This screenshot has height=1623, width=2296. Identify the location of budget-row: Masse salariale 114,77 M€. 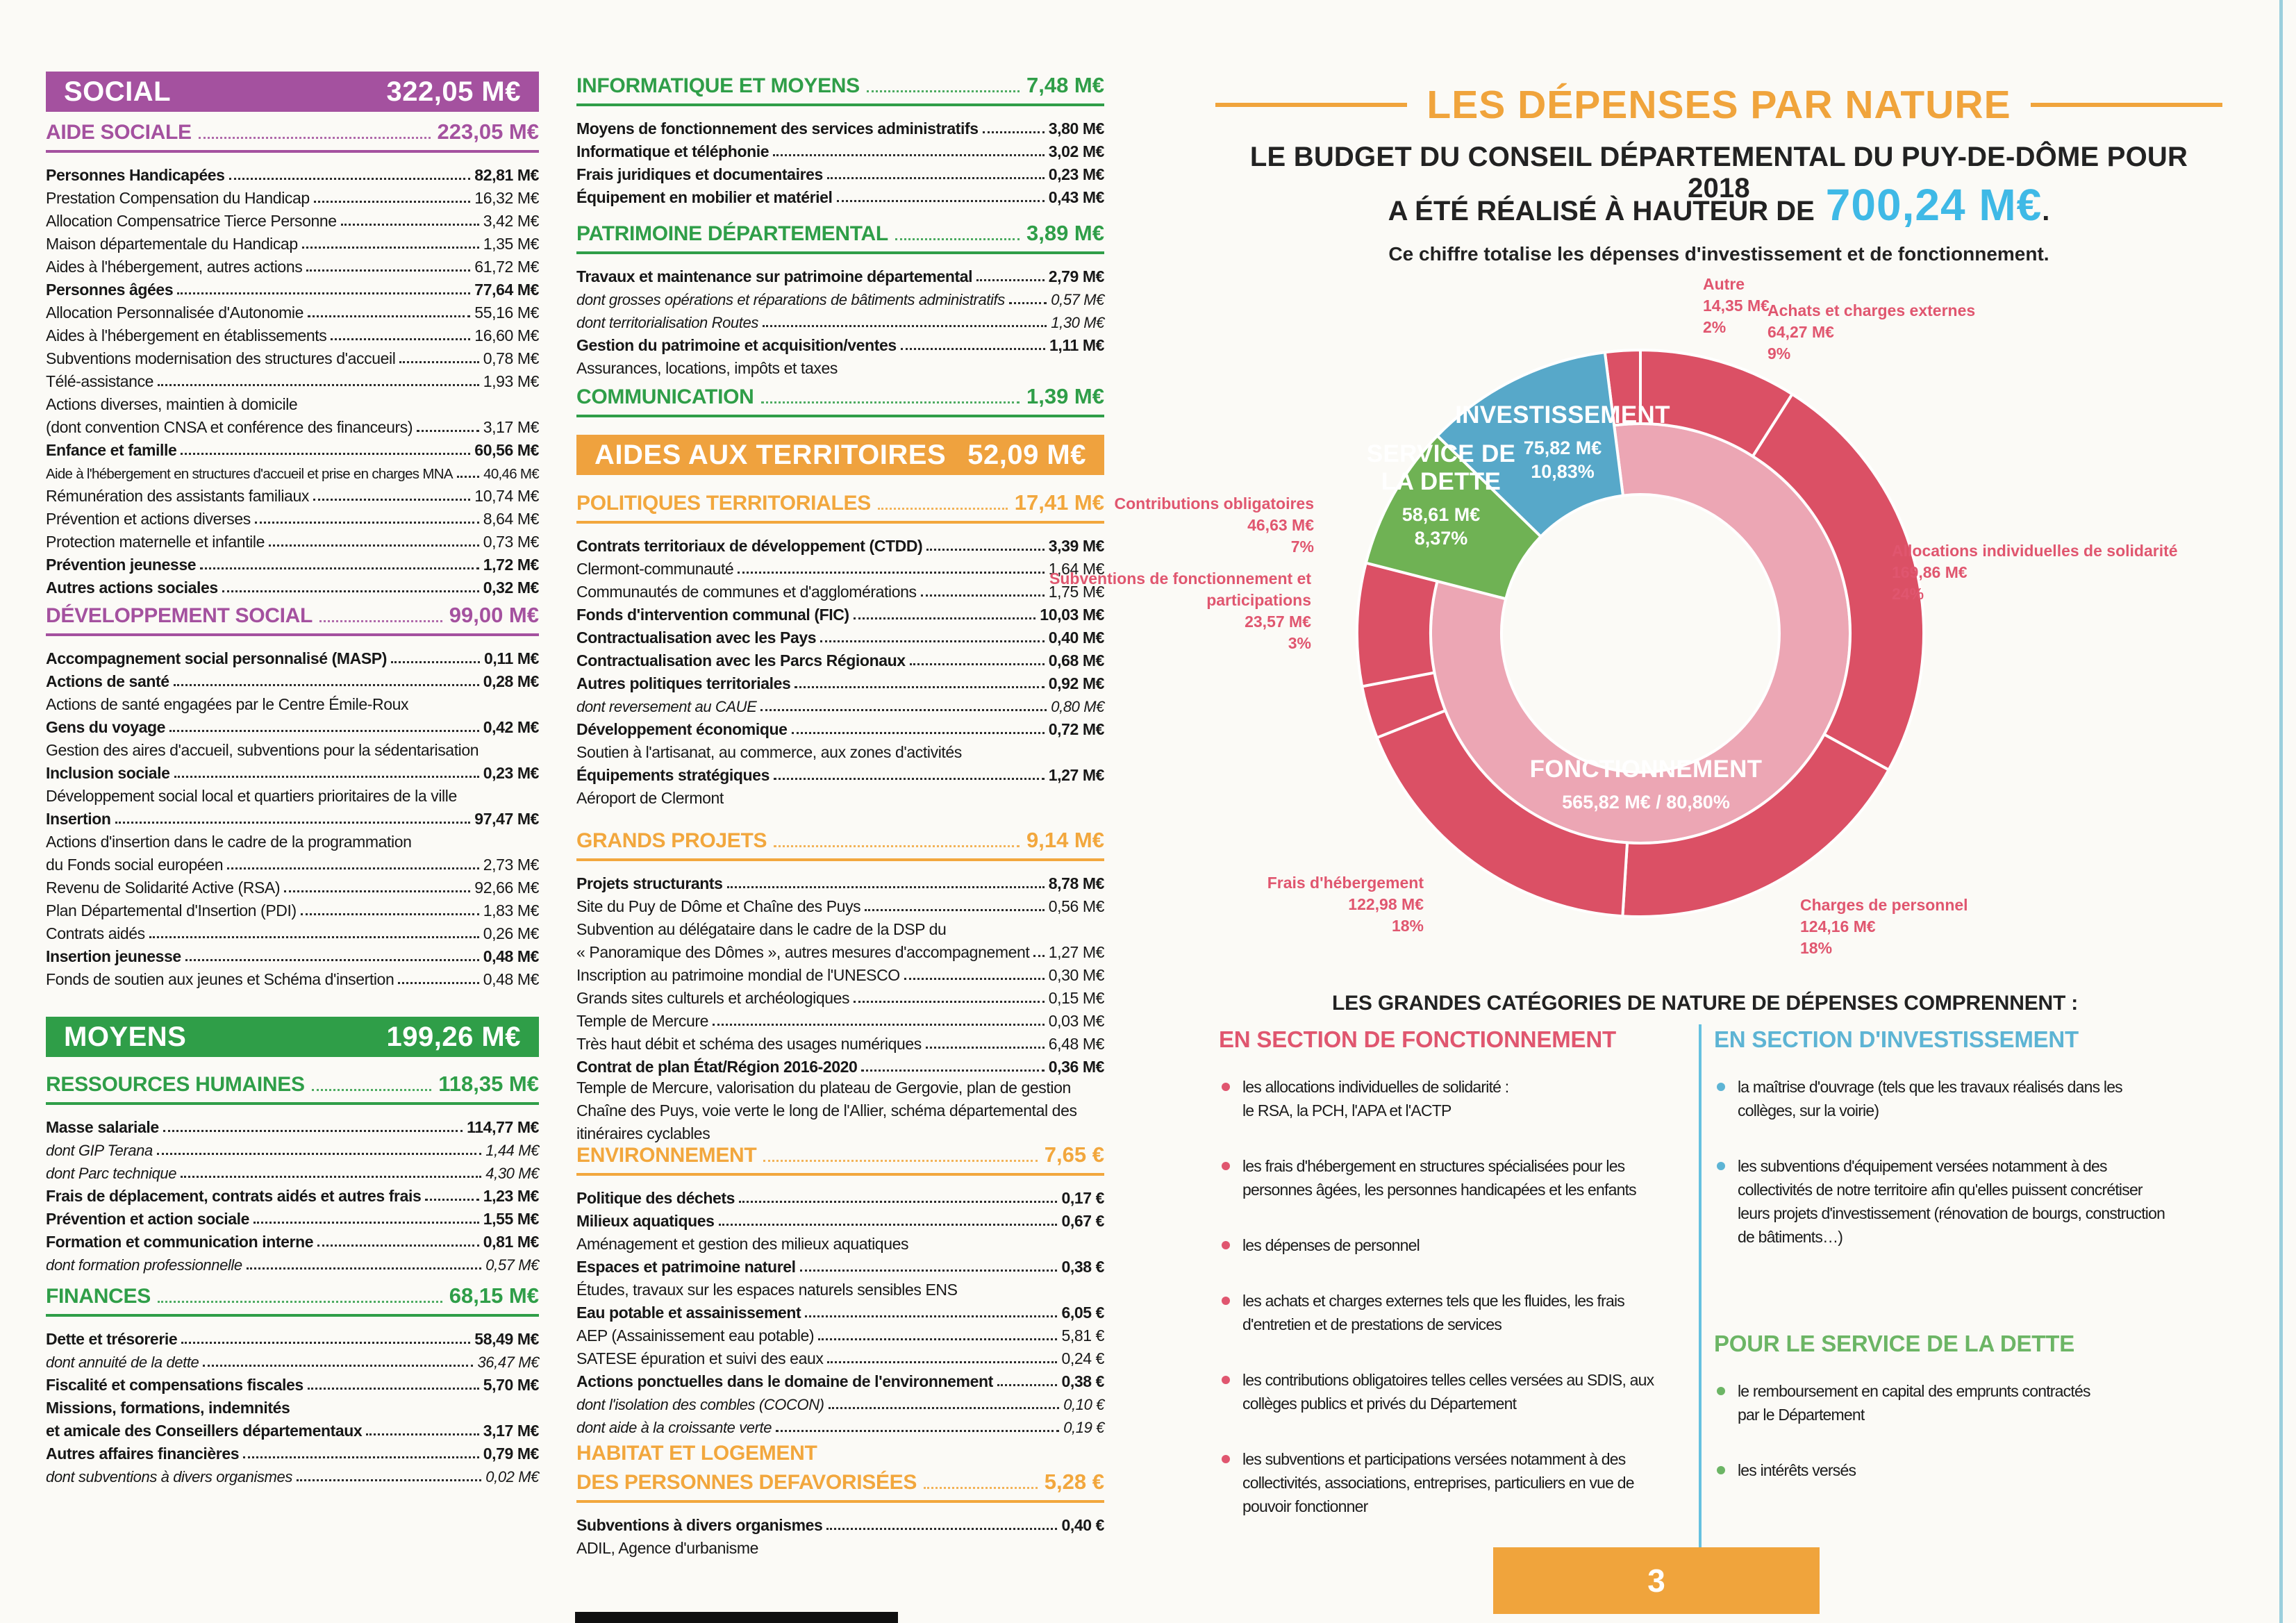
(293, 1125).